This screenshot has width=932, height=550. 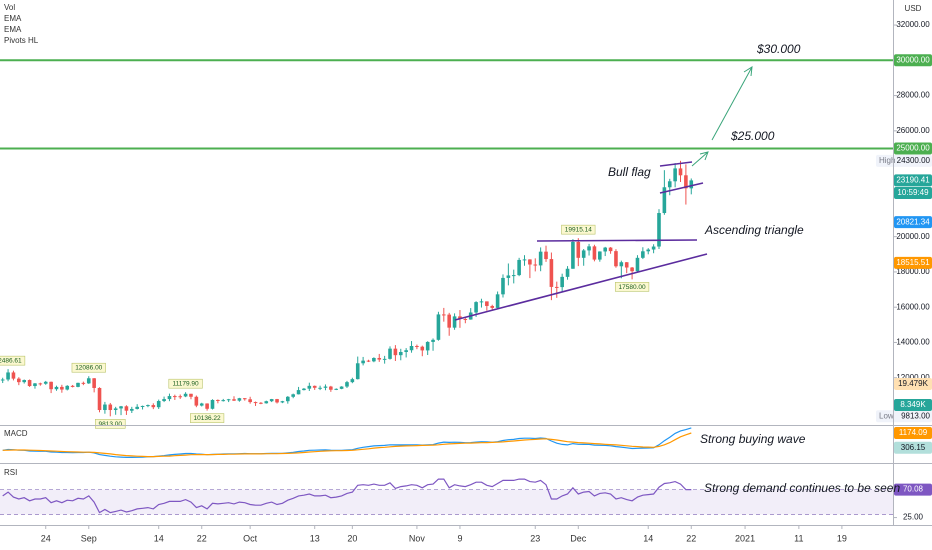 I want to click on countdown-box, so click(x=913, y=193).